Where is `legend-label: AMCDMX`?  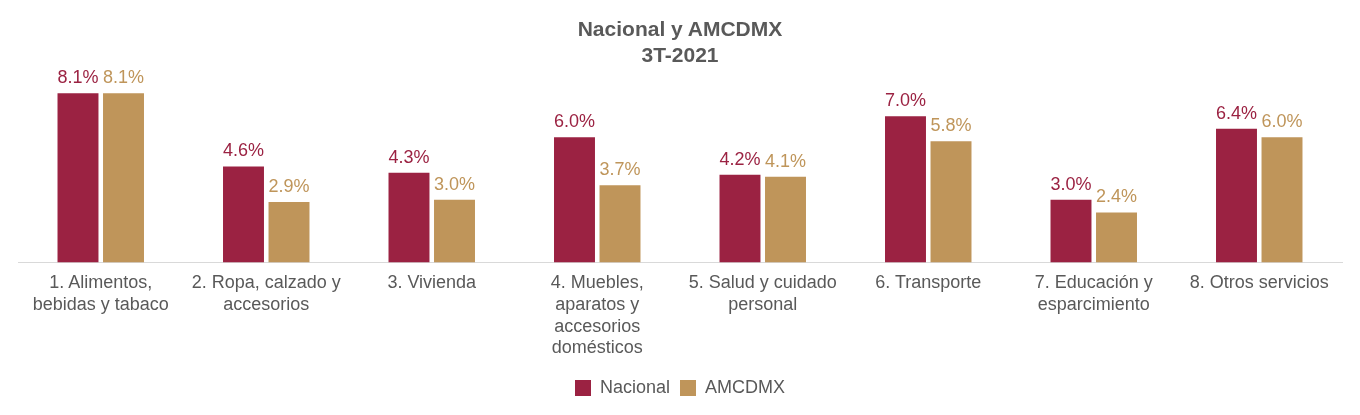
legend-label: AMCDMX is located at coordinates (745, 386).